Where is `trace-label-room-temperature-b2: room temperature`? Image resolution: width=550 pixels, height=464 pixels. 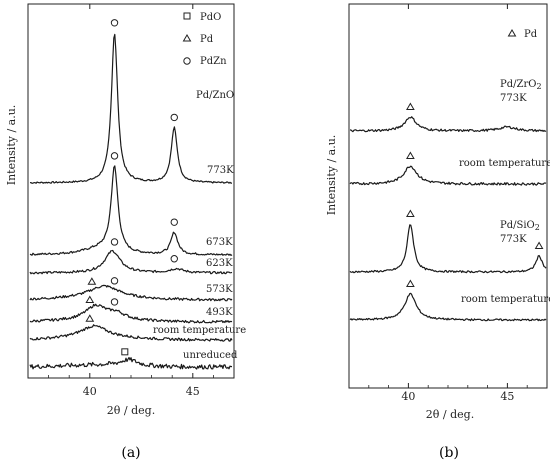 trace-label-room-temperature-b2: room temperature is located at coordinates (505, 299).